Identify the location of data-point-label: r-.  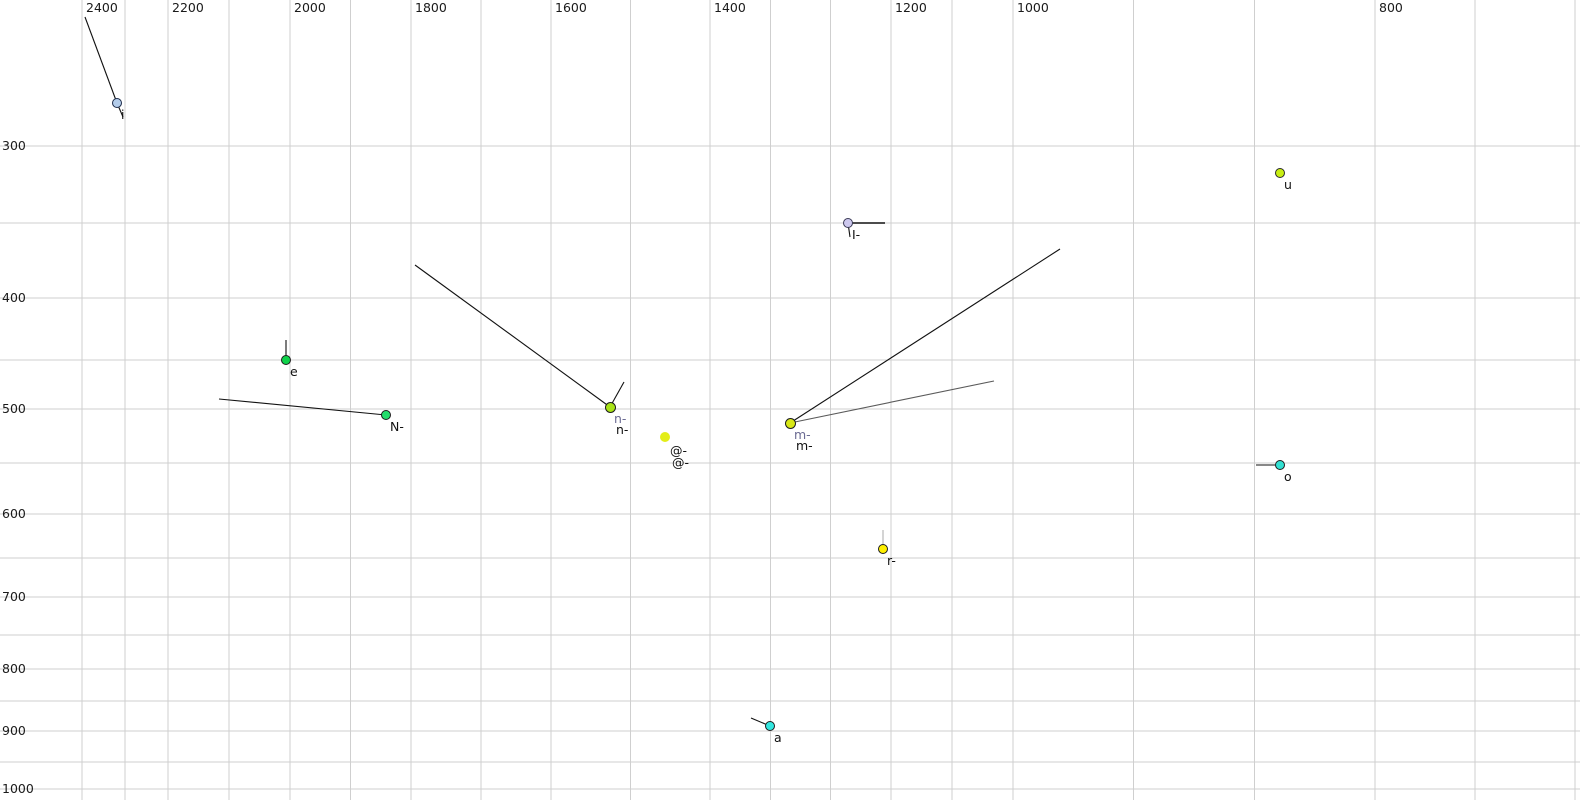
(891, 560).